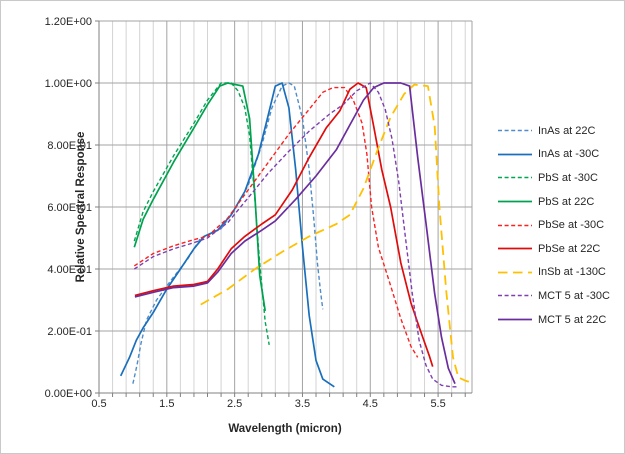  I want to click on legend-label: PbSe at 22C, so click(569, 248).